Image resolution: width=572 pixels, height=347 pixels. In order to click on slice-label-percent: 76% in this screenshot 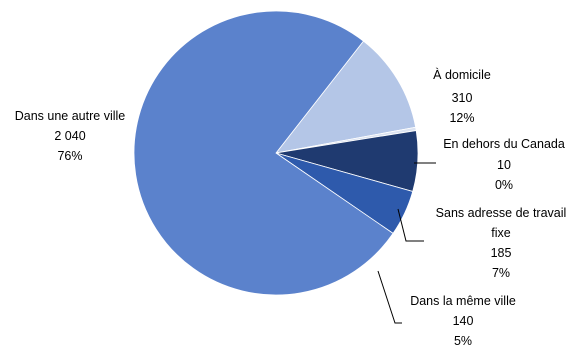, I will do `click(69, 156)`.